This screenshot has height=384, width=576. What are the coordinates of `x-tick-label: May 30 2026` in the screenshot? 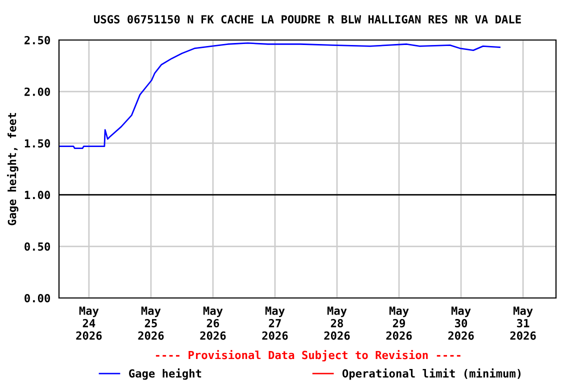 It's located at (461, 323).